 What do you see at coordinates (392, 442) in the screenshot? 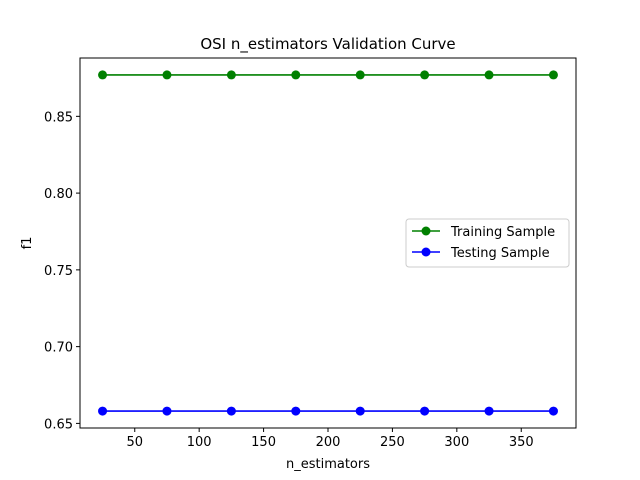
I see `x-tick-label: 250` at bounding box center [392, 442].